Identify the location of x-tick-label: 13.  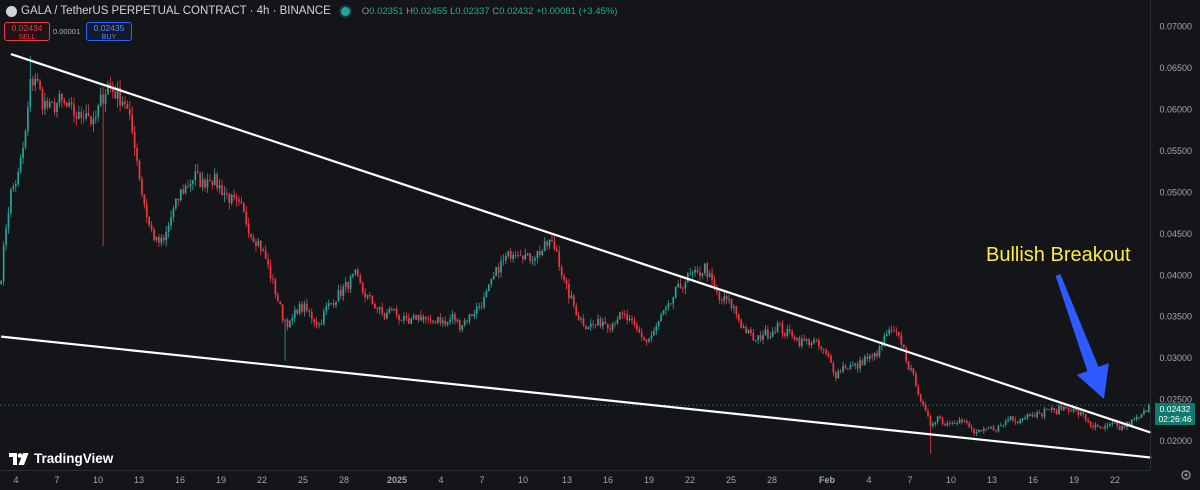
(139, 480).